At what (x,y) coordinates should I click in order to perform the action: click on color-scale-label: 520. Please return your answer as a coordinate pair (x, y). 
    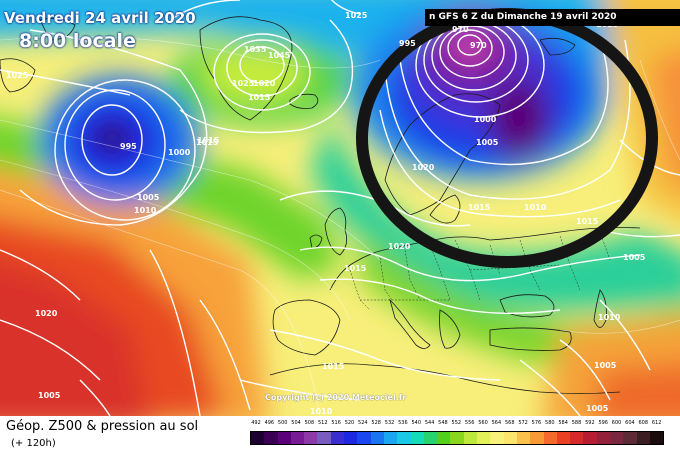
    Looking at the image, I should click on (349, 423).